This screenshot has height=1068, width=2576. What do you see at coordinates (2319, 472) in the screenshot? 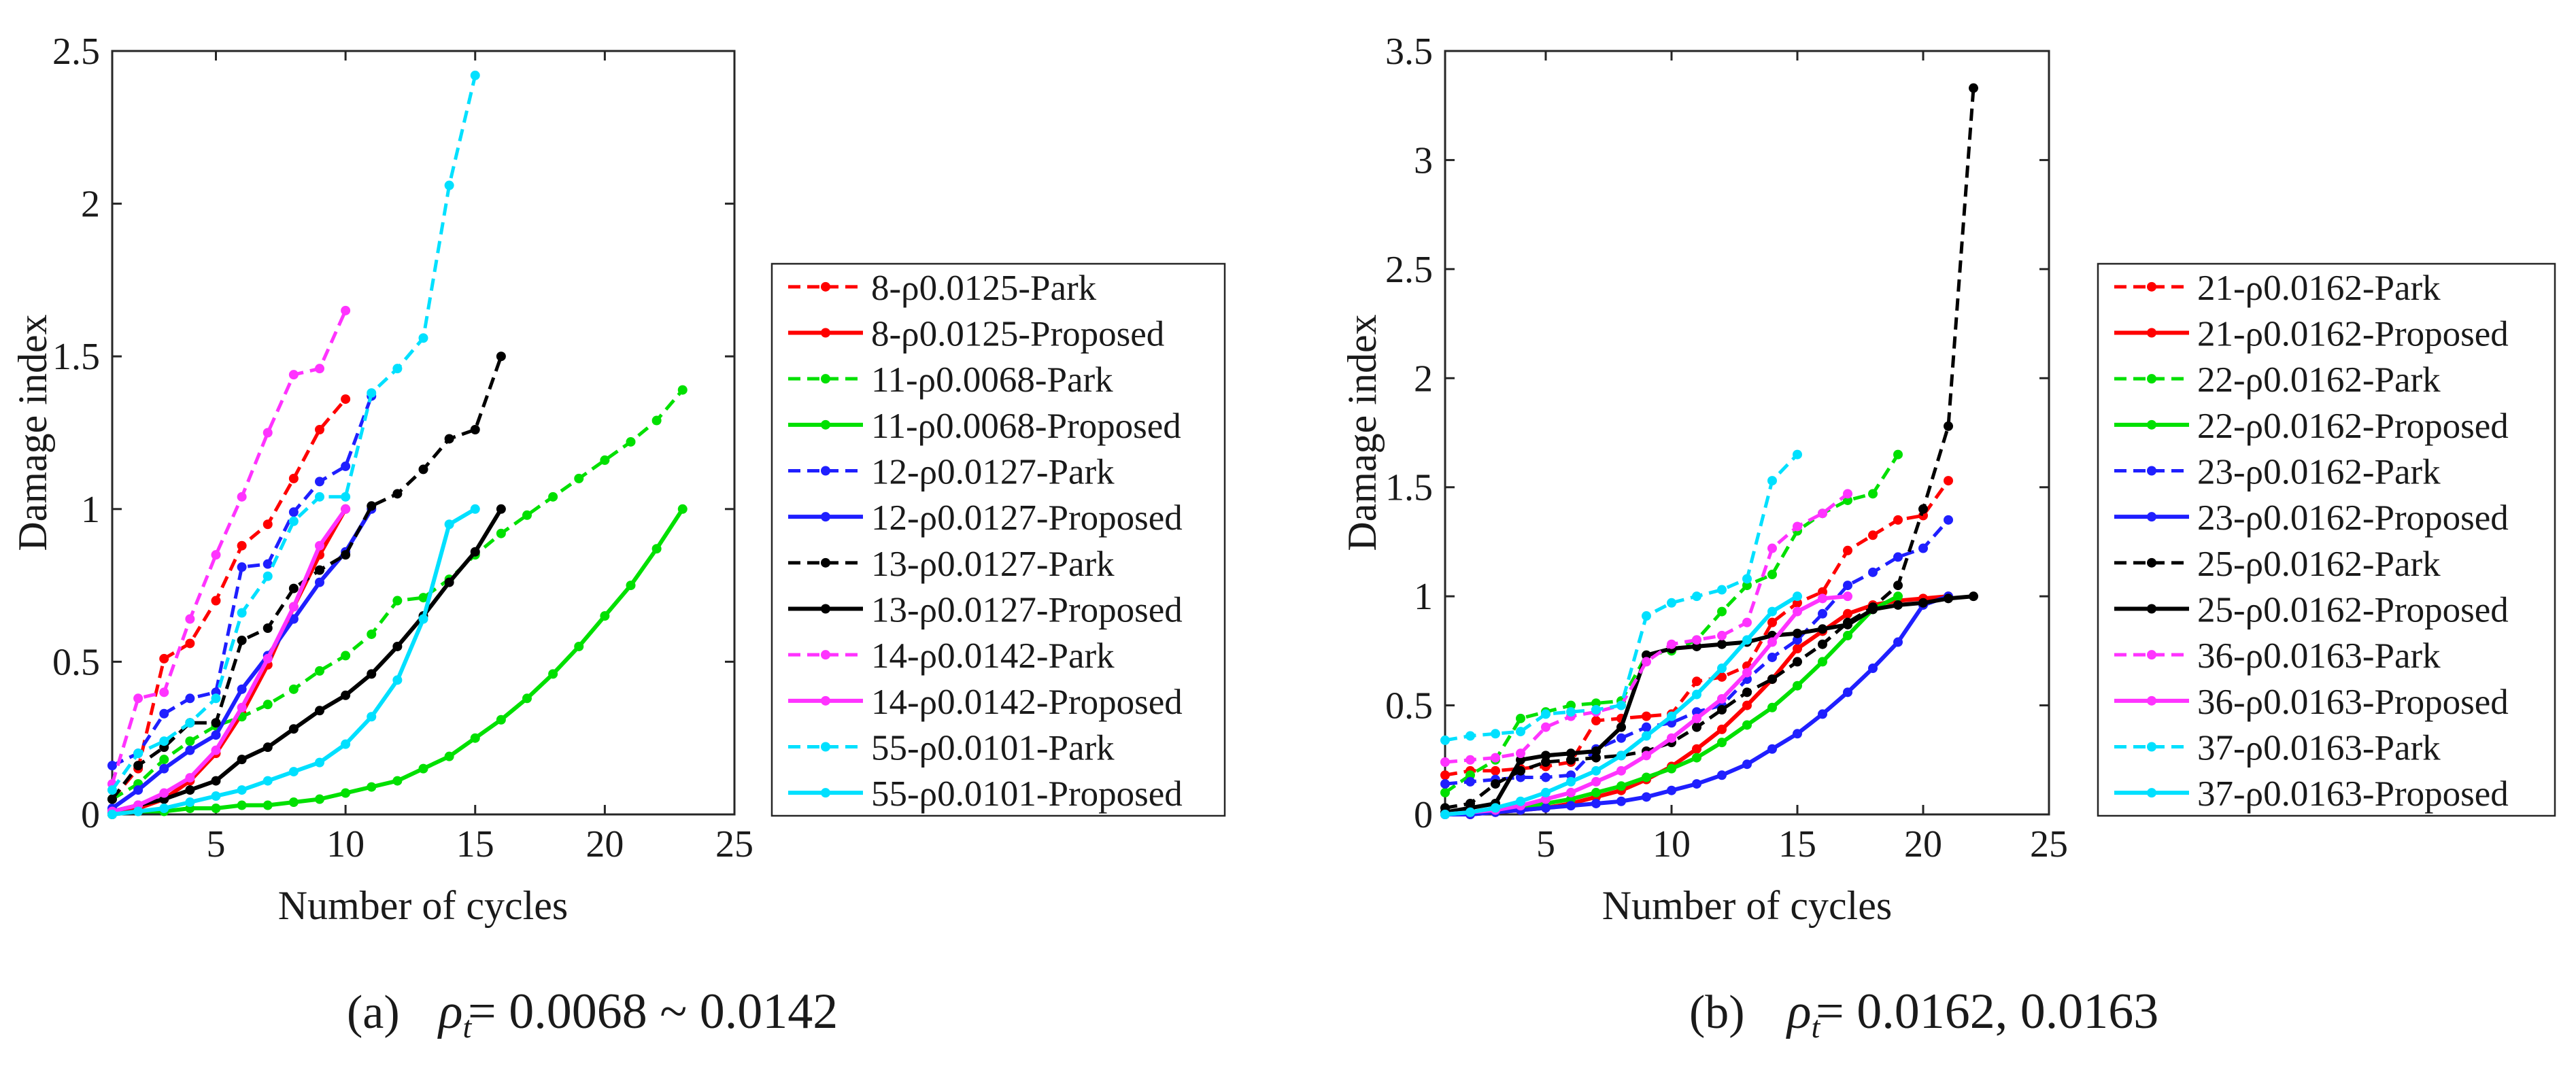
I see `legend-entry: 23-ρ0.0162-Park` at bounding box center [2319, 472].